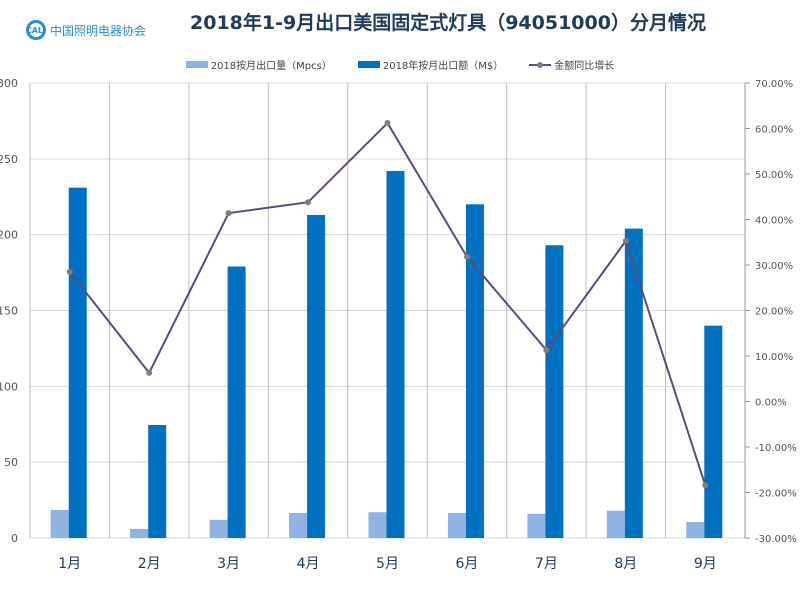 Image resolution: width=800 pixels, height=600 pixels. Describe the element at coordinates (774, 357) in the screenshot. I see `y-right-tick-label: 10.00%` at that location.